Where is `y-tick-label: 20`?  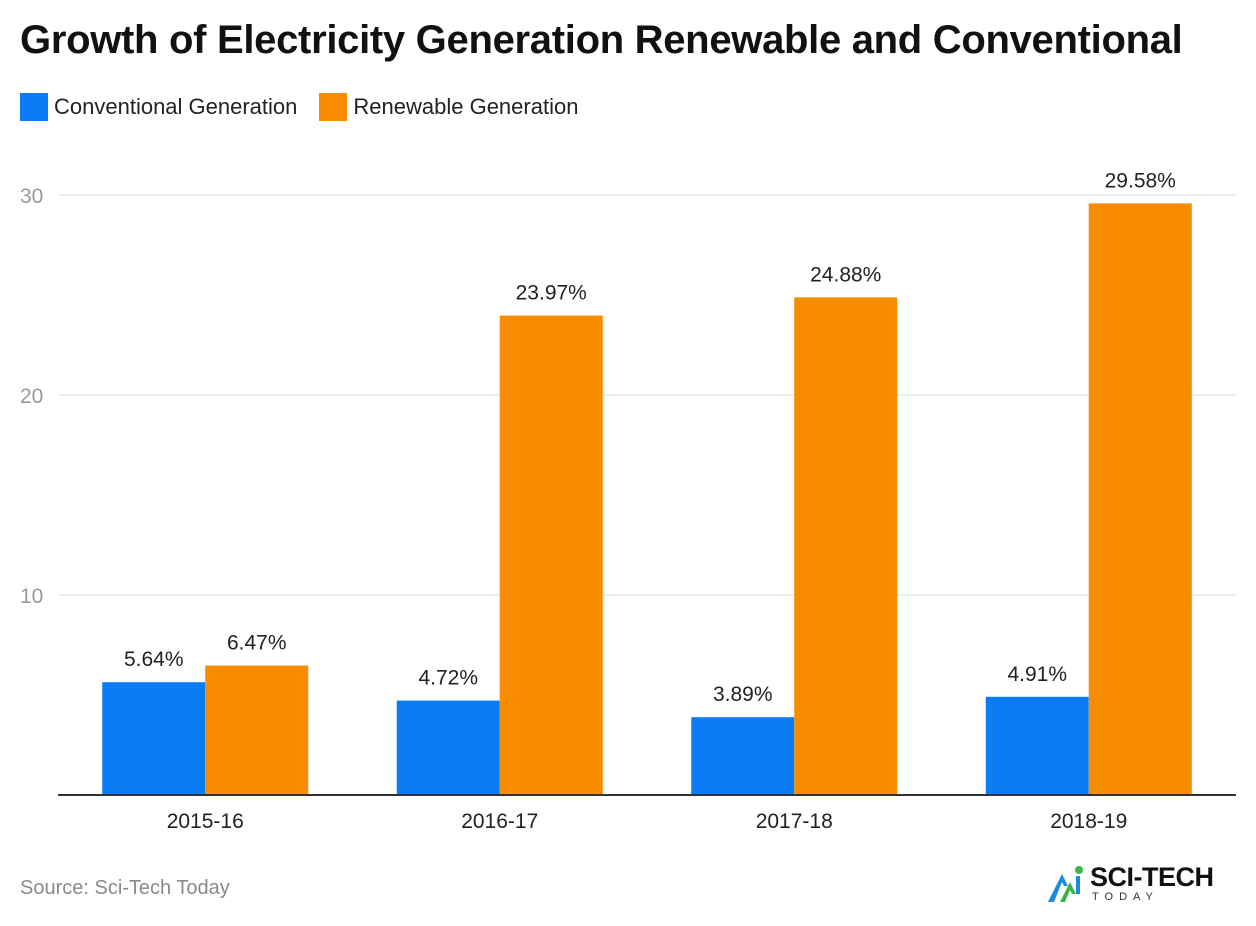
y-tick-label: 20 is located at coordinates (31, 396).